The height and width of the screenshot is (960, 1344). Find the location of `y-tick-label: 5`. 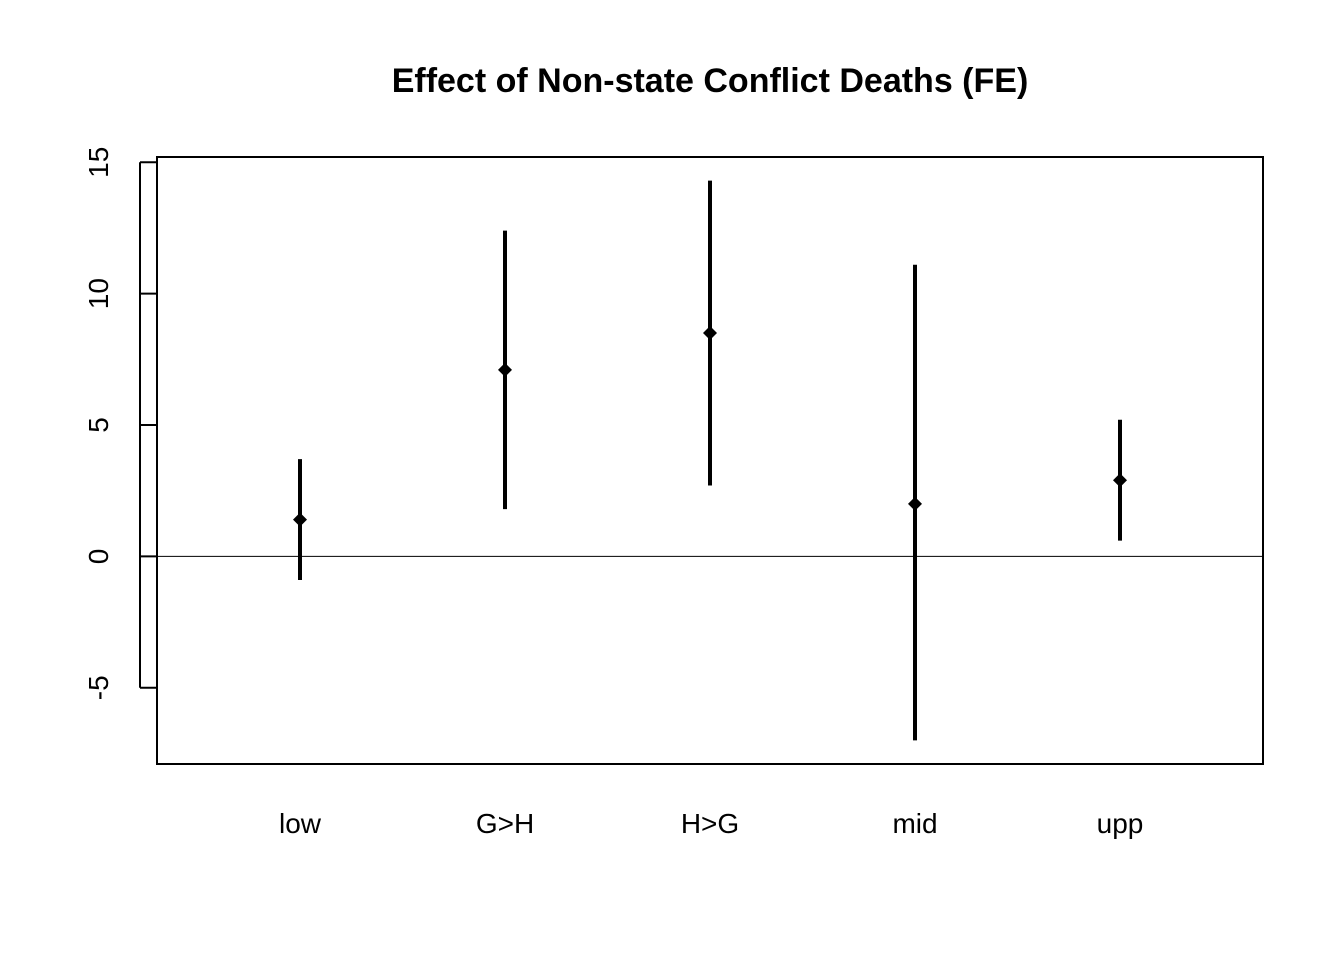

y-tick-label: 5 is located at coordinates (98, 425).